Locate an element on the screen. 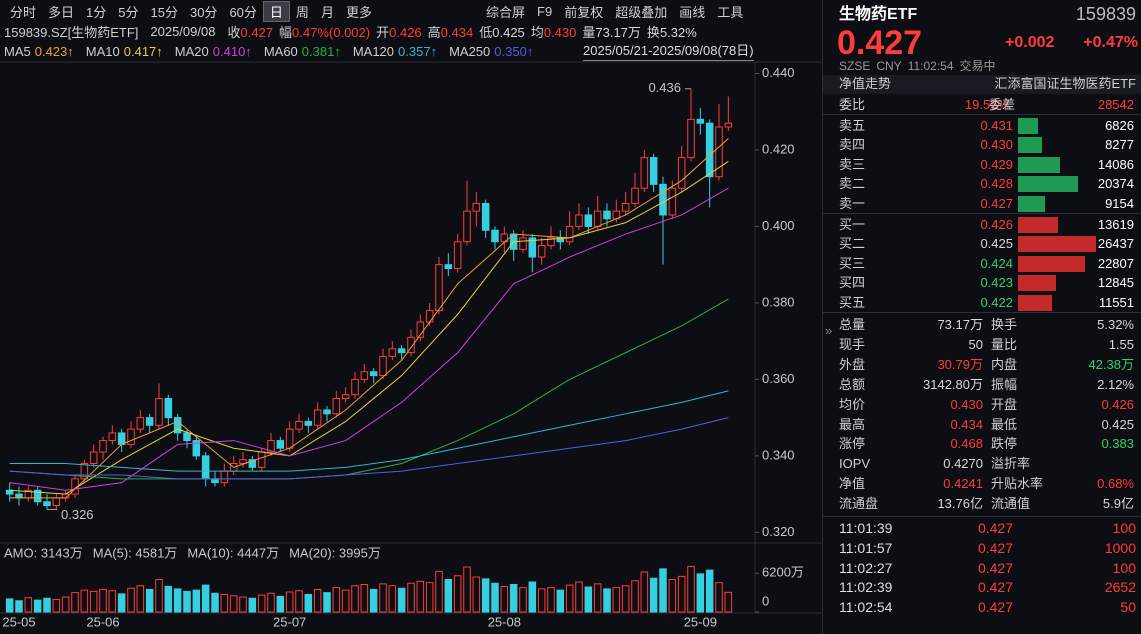 The image size is (1141, 634). legend-item: MA20 0.410↑ is located at coordinates (213, 51).